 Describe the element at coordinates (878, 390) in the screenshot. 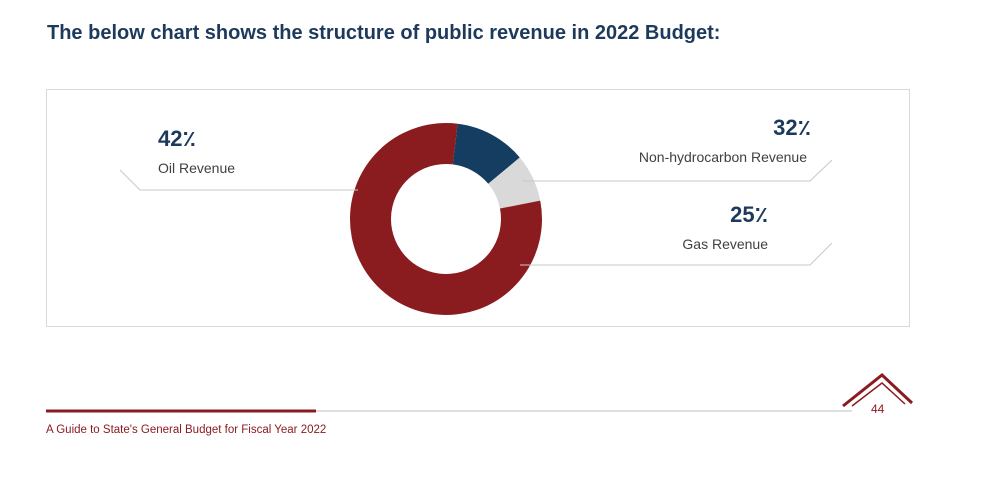

I see `roof-logo-icon` at that location.